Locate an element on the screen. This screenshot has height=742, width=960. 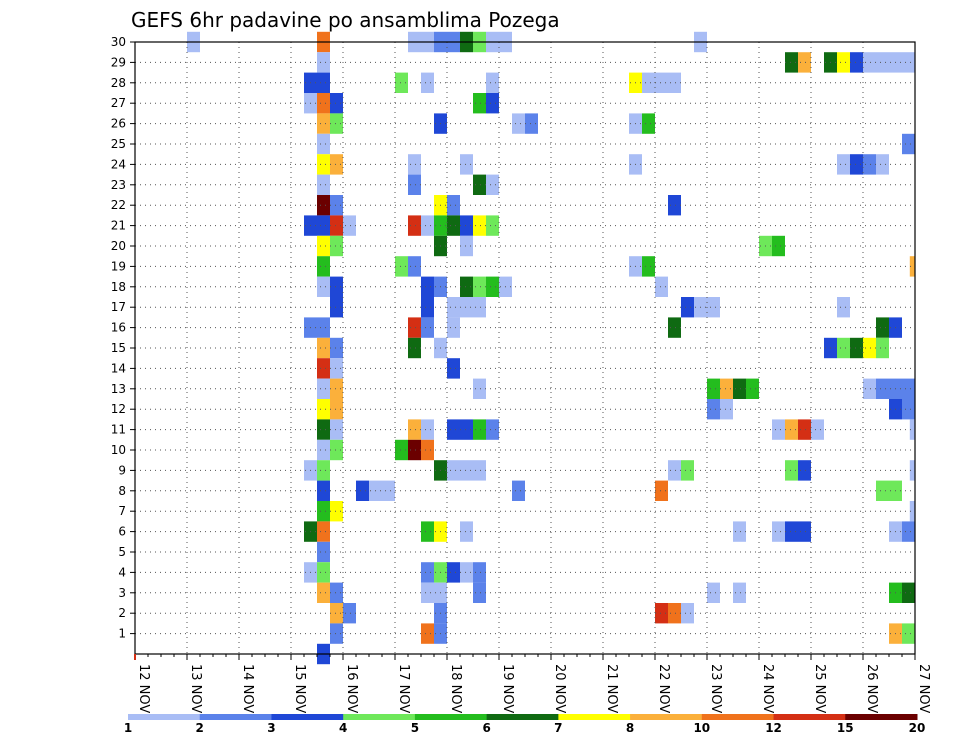
x-tick-label: 23 NOV is located at coordinates (715, 688).